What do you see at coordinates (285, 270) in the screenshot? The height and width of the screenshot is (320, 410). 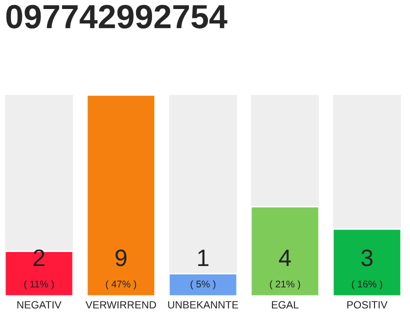 I see `data-label: 4 ( 21% )` at bounding box center [285, 270].